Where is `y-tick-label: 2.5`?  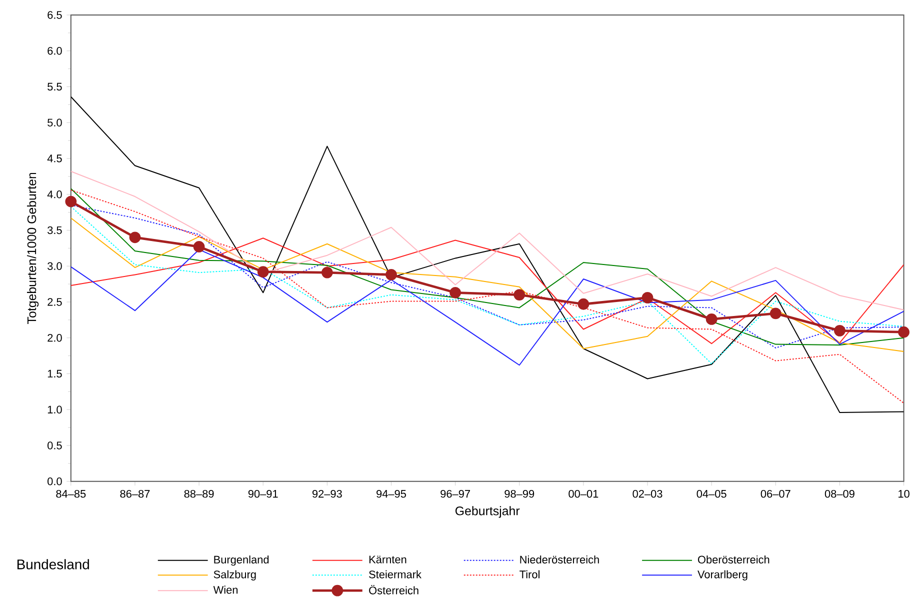
y-tick-label: 2.5 is located at coordinates (55, 302).